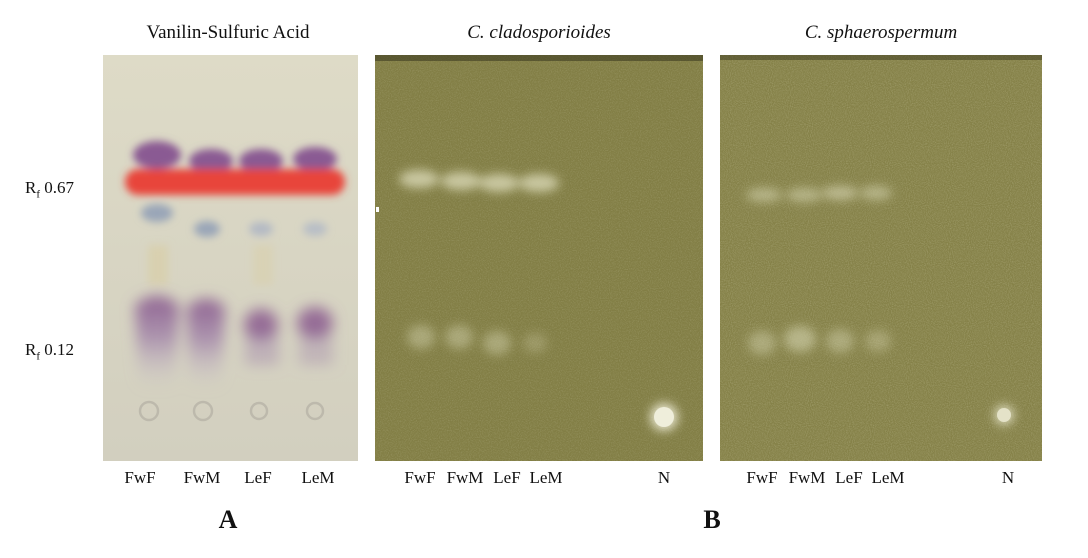  I want to click on panel-b2-title: C. sphaerospermum, so click(881, 32).